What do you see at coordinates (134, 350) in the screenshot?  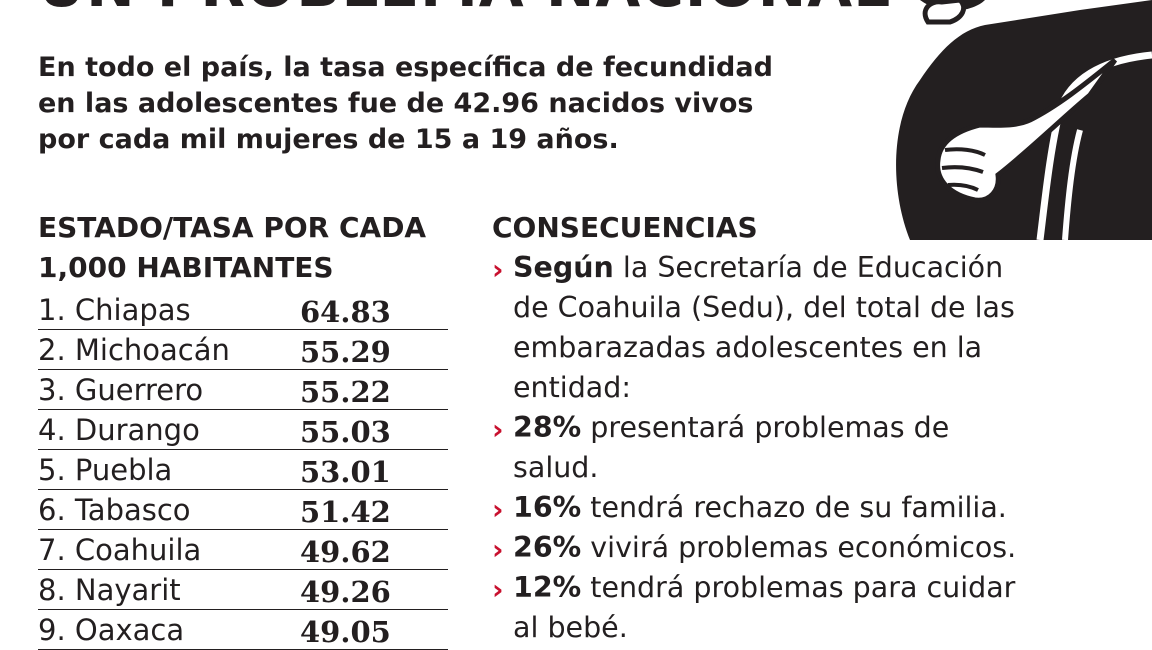 I see `state-name: 2. Michoacán` at bounding box center [134, 350].